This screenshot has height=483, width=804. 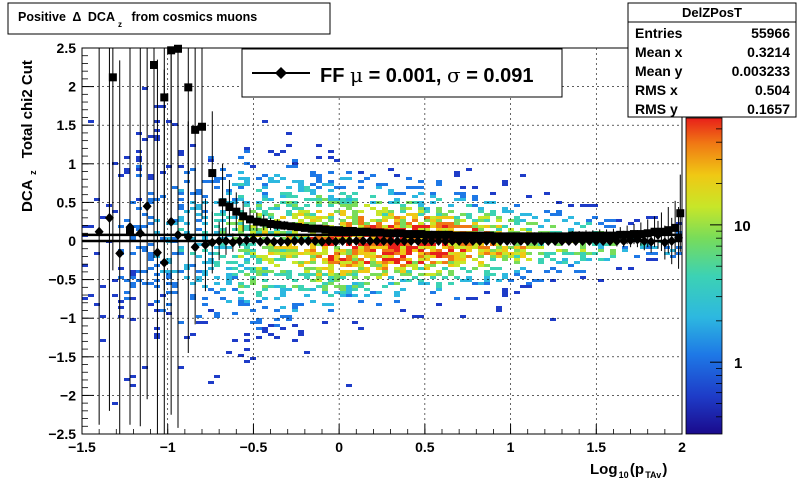 I want to click on legend-diamond-marker, so click(x=281, y=73).